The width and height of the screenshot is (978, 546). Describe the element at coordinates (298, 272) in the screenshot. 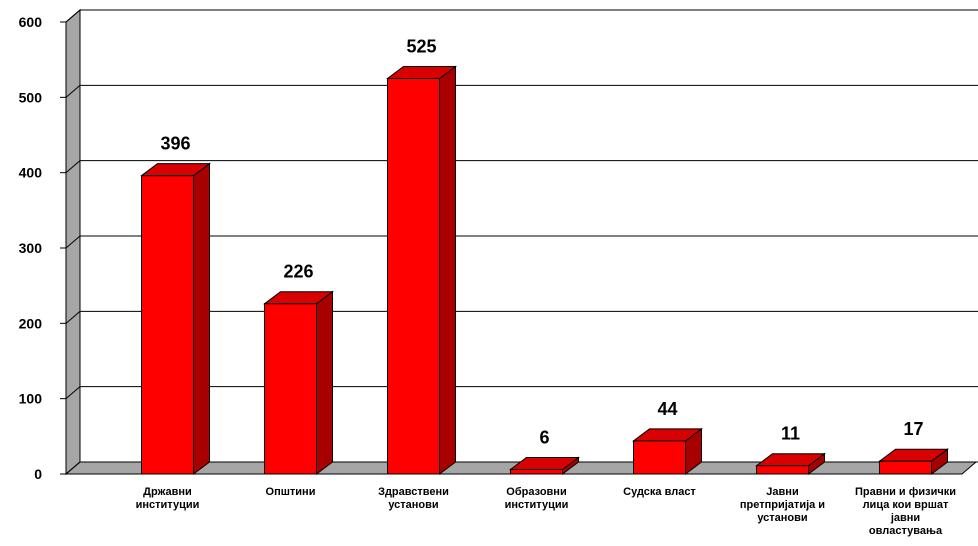

I see `data-label: 226` at that location.